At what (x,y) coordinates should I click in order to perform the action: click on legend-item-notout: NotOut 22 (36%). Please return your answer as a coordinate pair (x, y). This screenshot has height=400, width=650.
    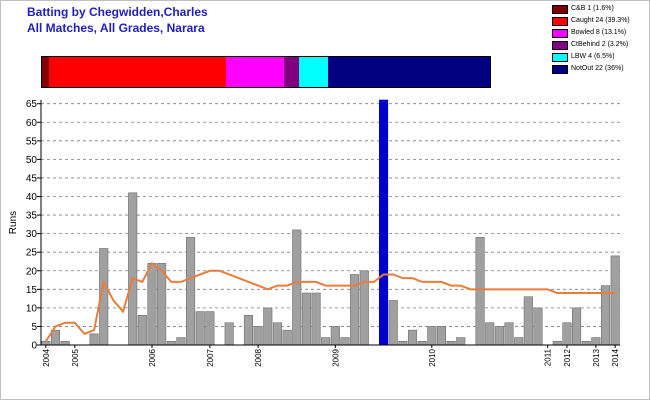
    Looking at the image, I should click on (601, 69).